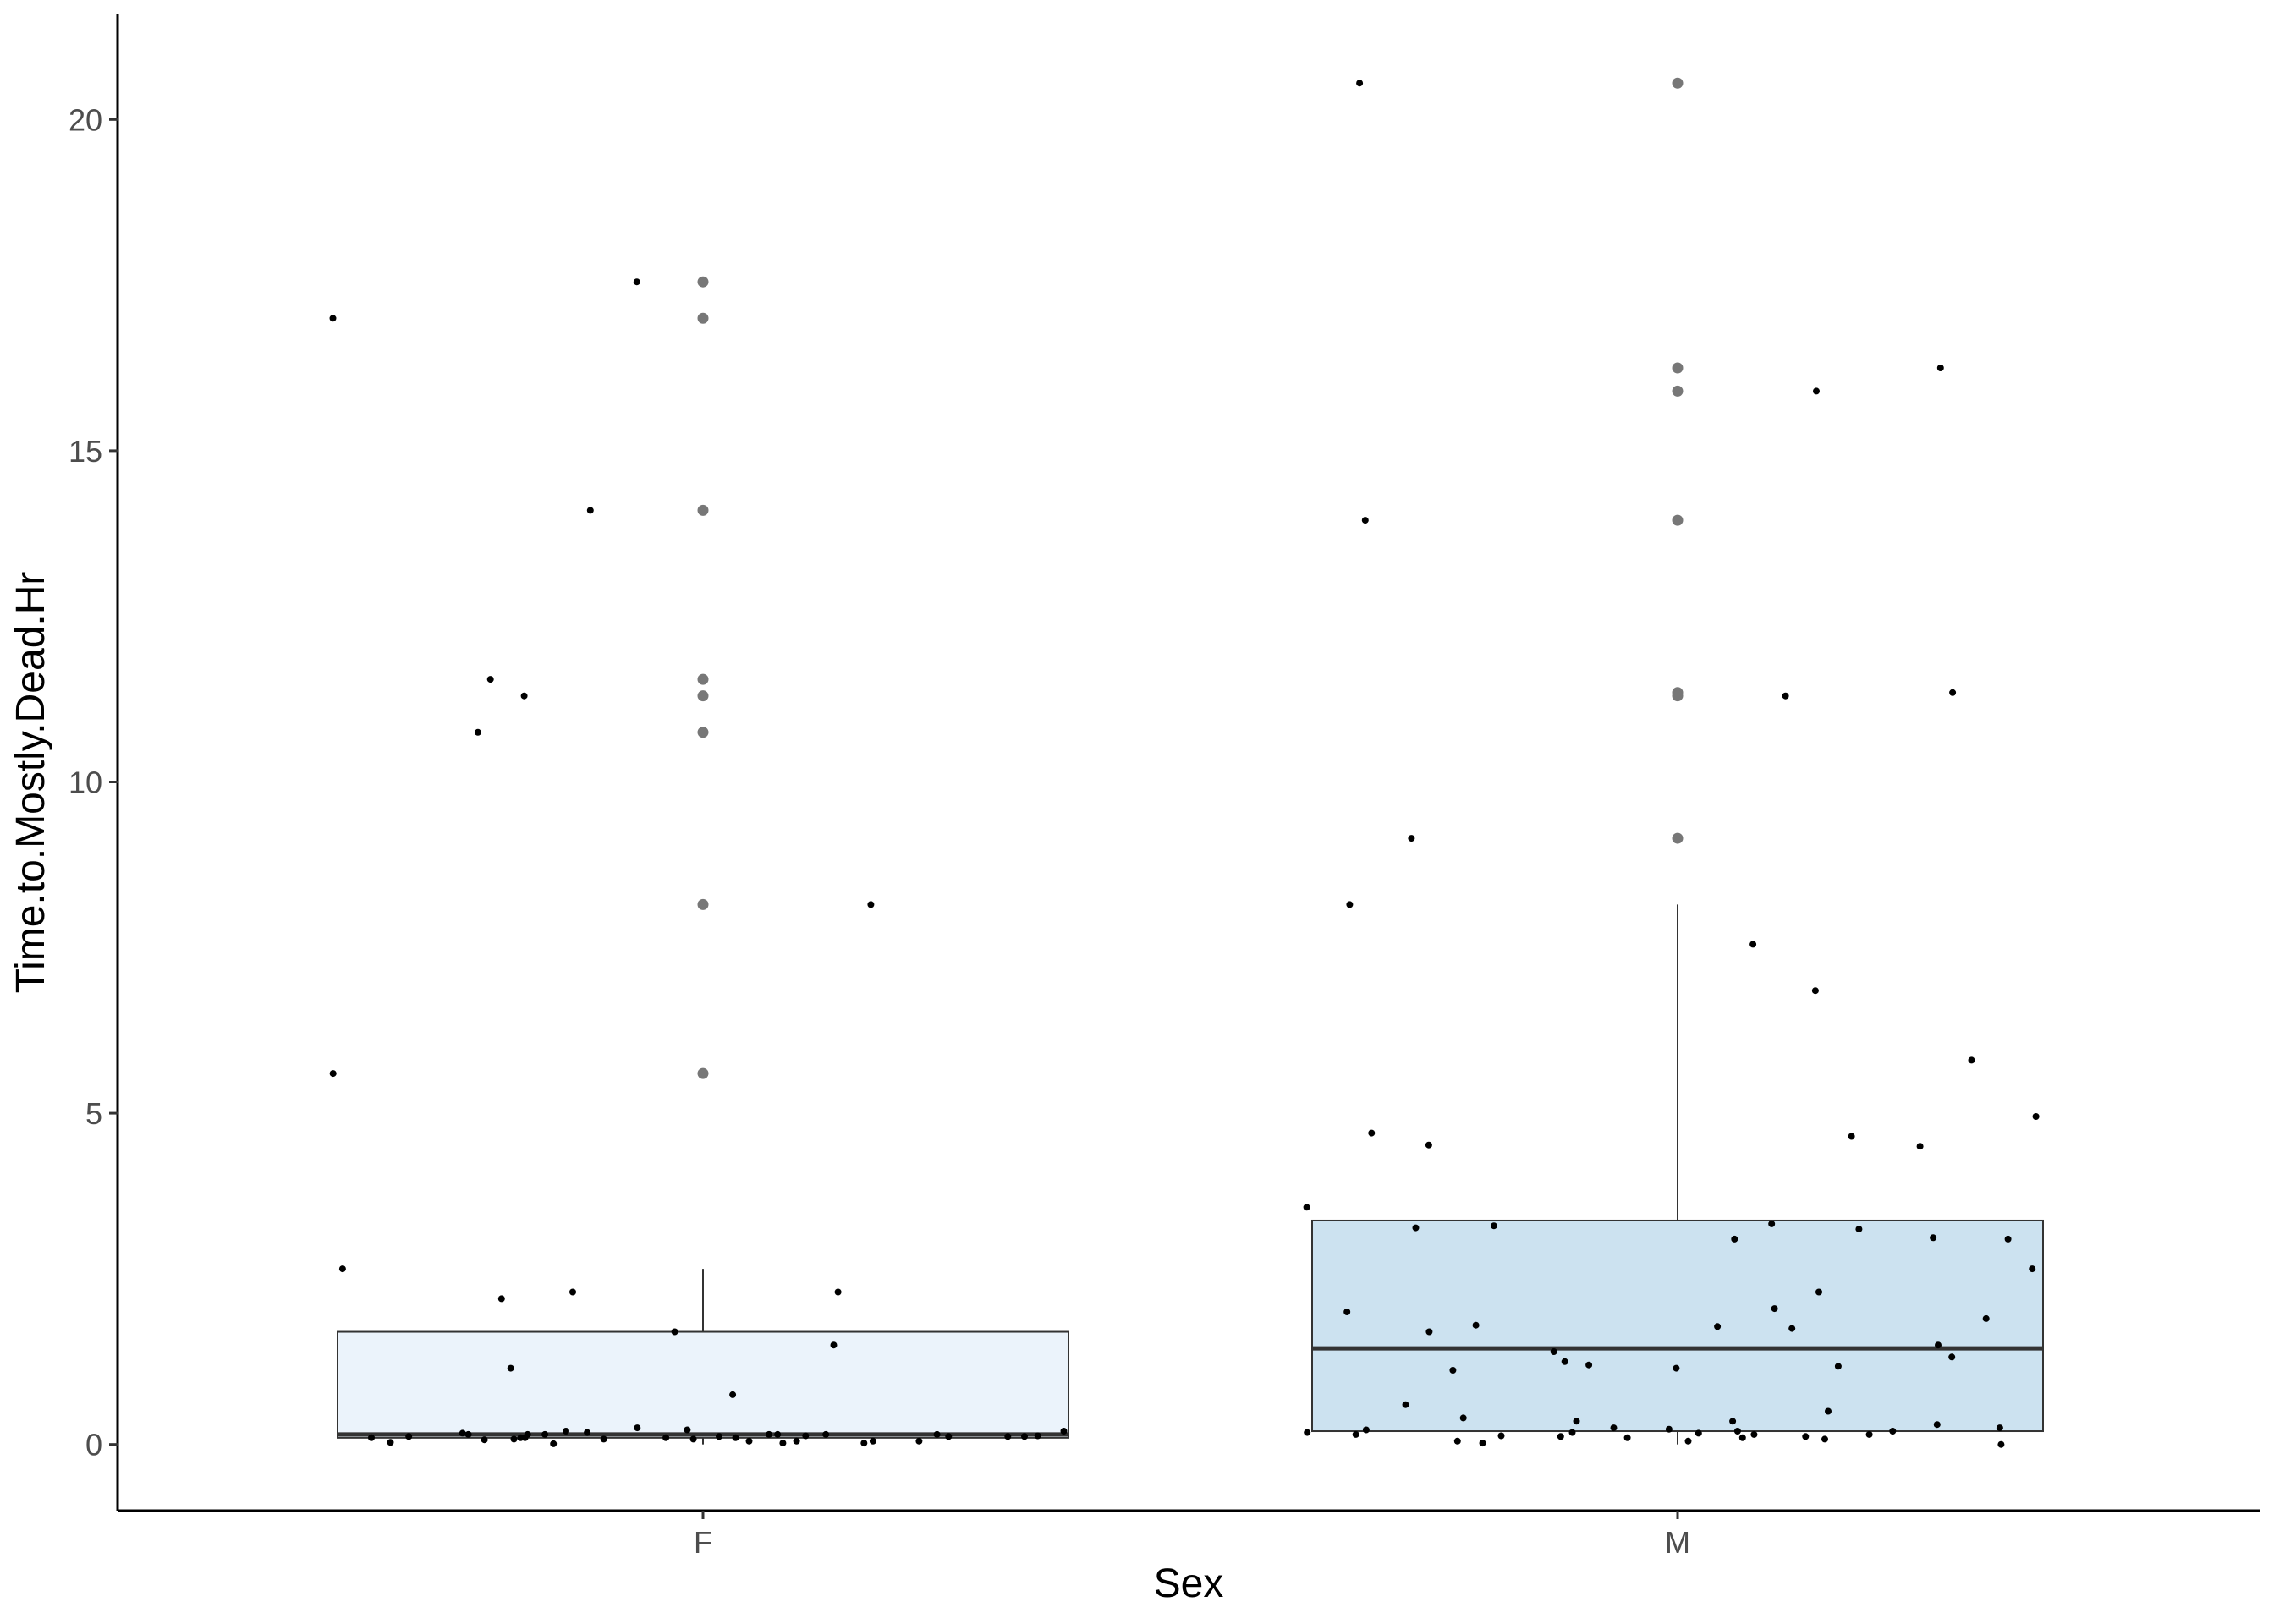 This screenshot has height=1624, width=2274. I want to click on y-tick-label-0: 0, so click(94, 1445).